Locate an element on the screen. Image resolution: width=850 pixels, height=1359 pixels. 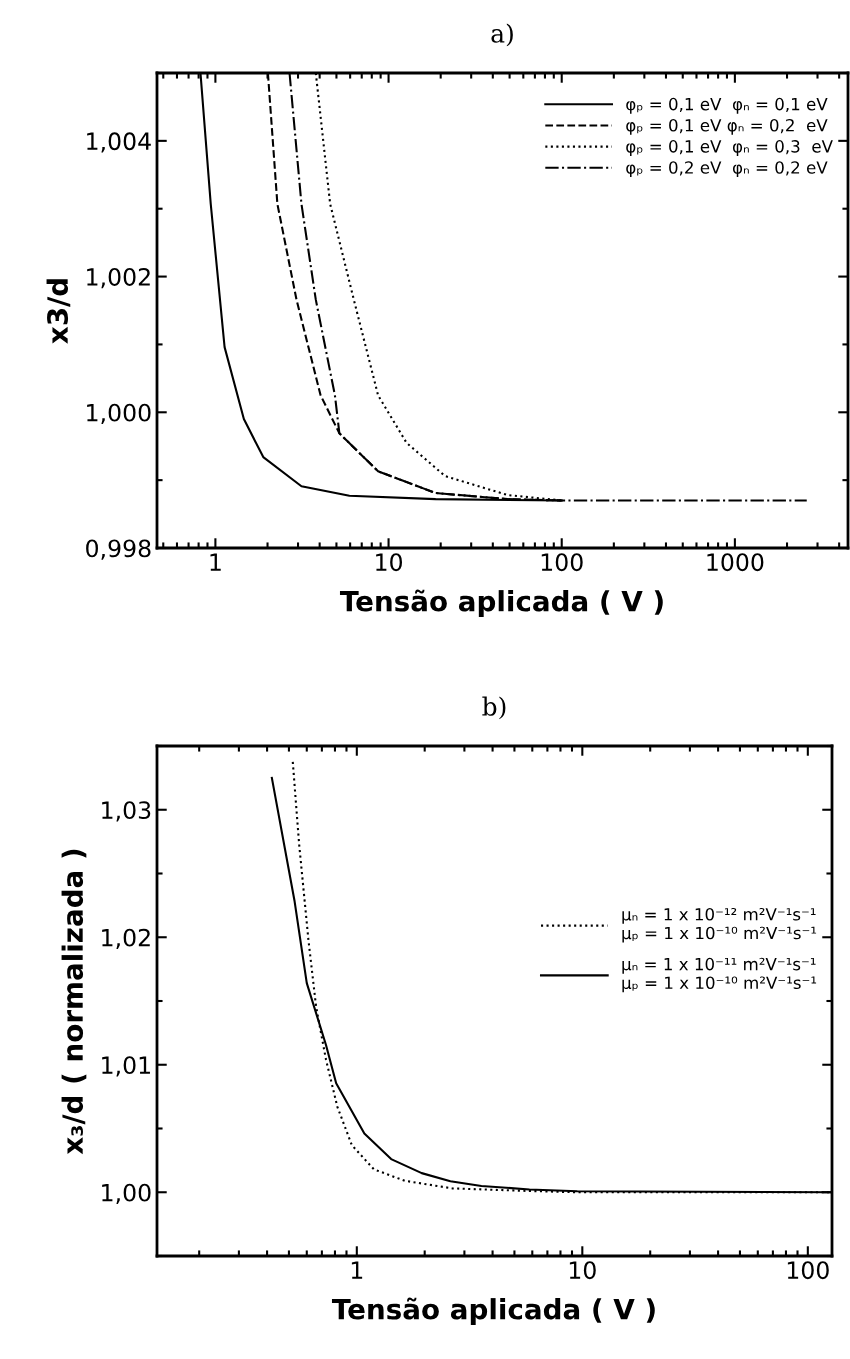
legend-label: μₙ = 1 x 10⁻¹² m²V⁻¹s⁻¹ μₚ = 1 x 10⁻¹⁰ m²V⁻¹s⁻¹ is located at coordinates (719, 925).